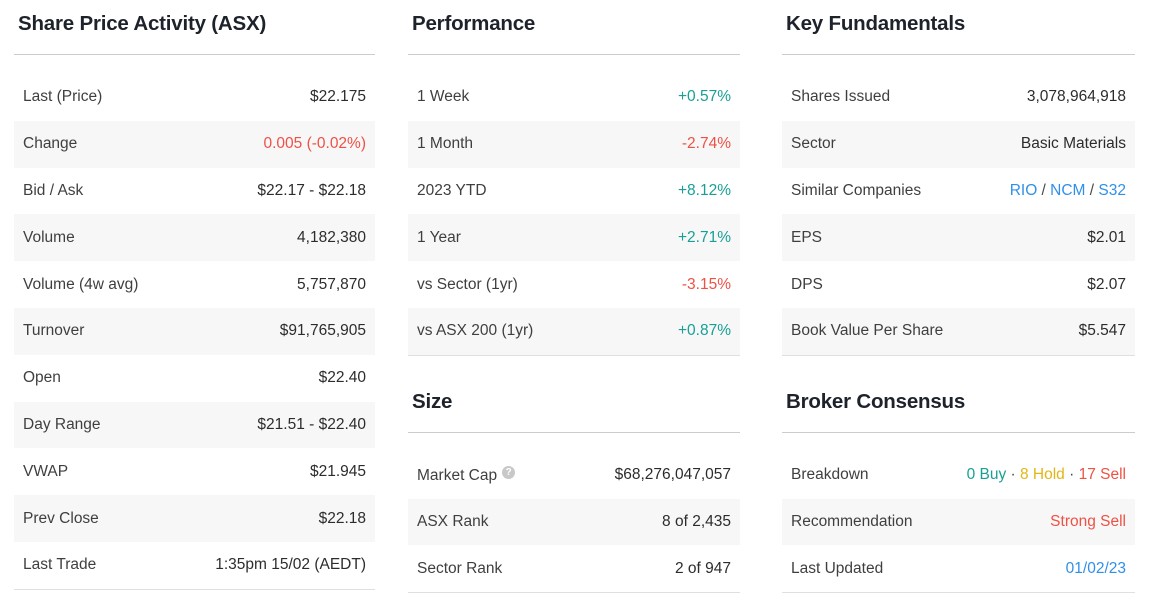 The width and height of the screenshot is (1156, 599). I want to click on row-value: +0.87%, so click(704, 331).